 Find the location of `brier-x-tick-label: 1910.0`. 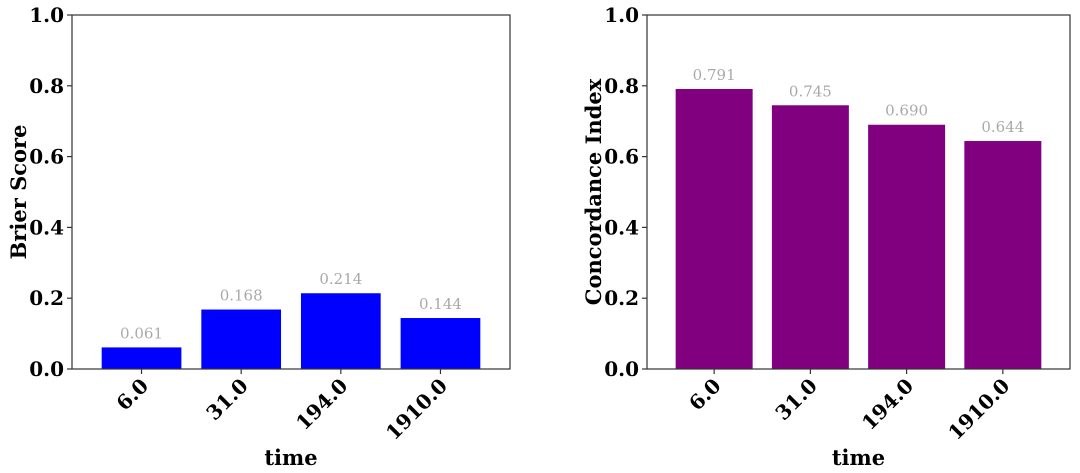

brier-x-tick-label: 1910.0 is located at coordinates (416, 409).